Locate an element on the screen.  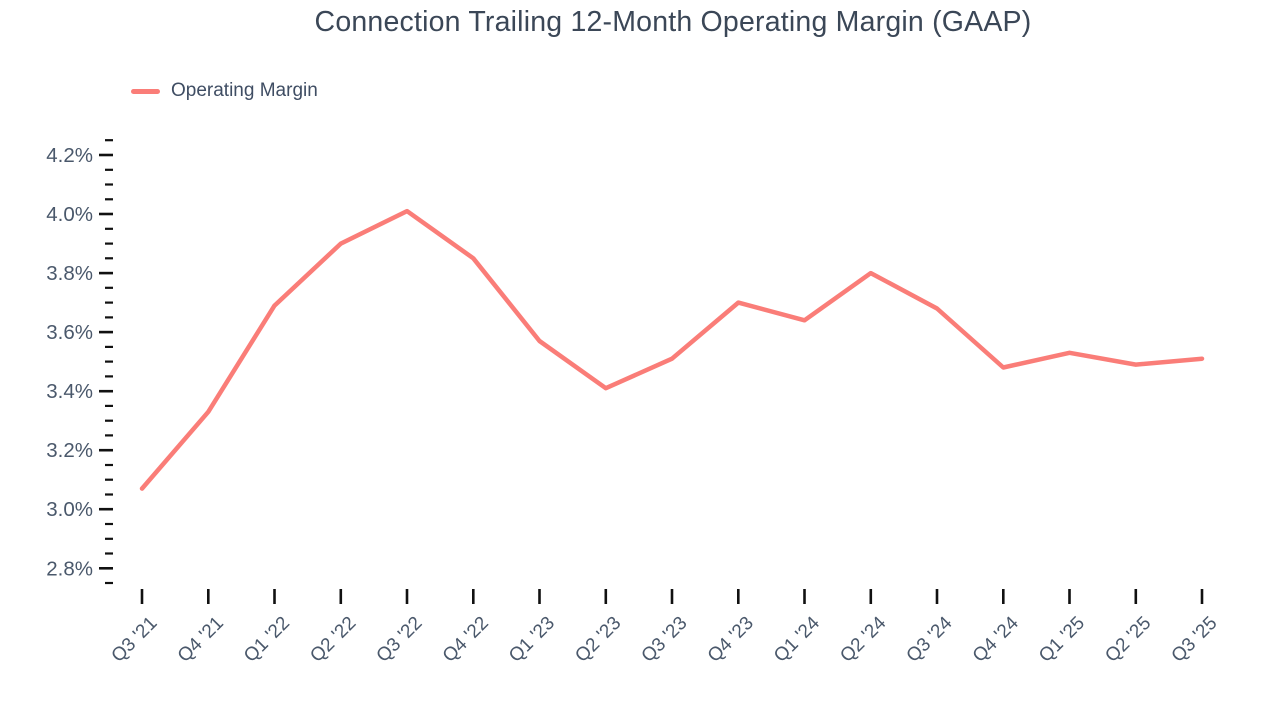
y-axis-label: 3.6% is located at coordinates (69, 332).